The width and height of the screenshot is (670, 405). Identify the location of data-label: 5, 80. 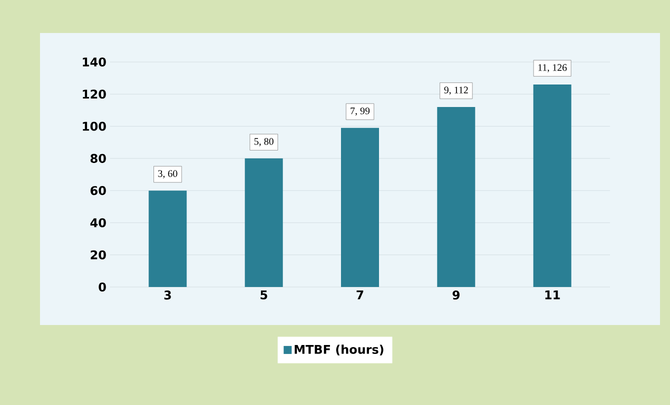
(264, 142).